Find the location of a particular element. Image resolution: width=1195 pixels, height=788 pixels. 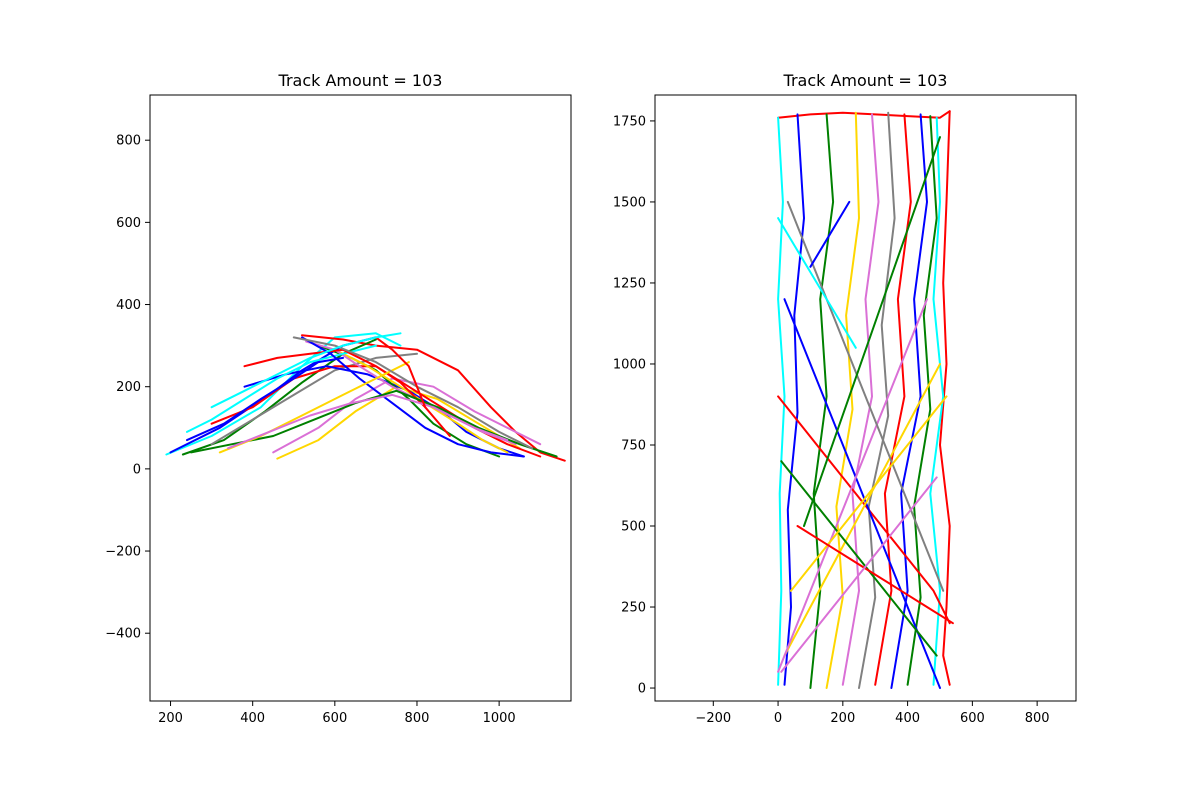

y-tick-label: 1000 is located at coordinates (629, 364).